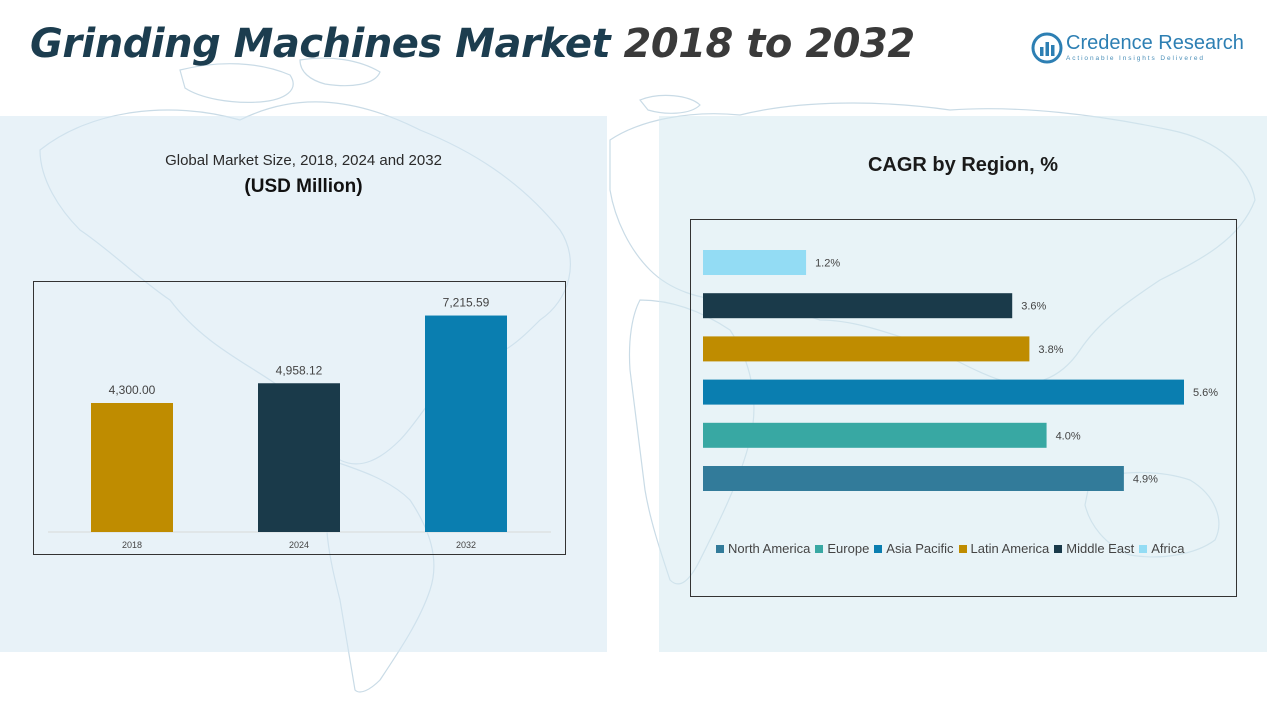 This screenshot has height=713, width=1267. Describe the element at coordinates (1068, 436) in the screenshot. I see `bar-value-label: 4.0%` at that location.